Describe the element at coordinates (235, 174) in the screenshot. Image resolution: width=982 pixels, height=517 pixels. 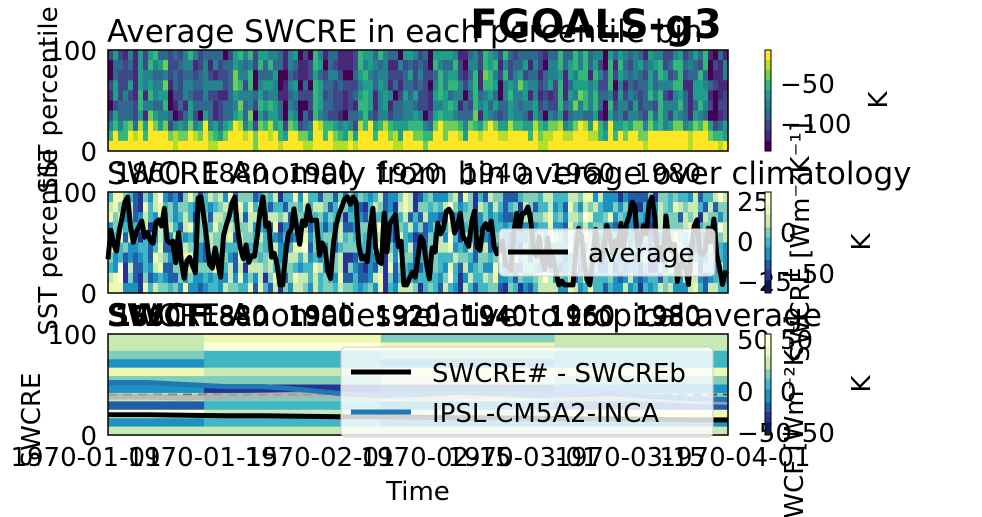
I see `panel-1-xtick: 1880` at that location.